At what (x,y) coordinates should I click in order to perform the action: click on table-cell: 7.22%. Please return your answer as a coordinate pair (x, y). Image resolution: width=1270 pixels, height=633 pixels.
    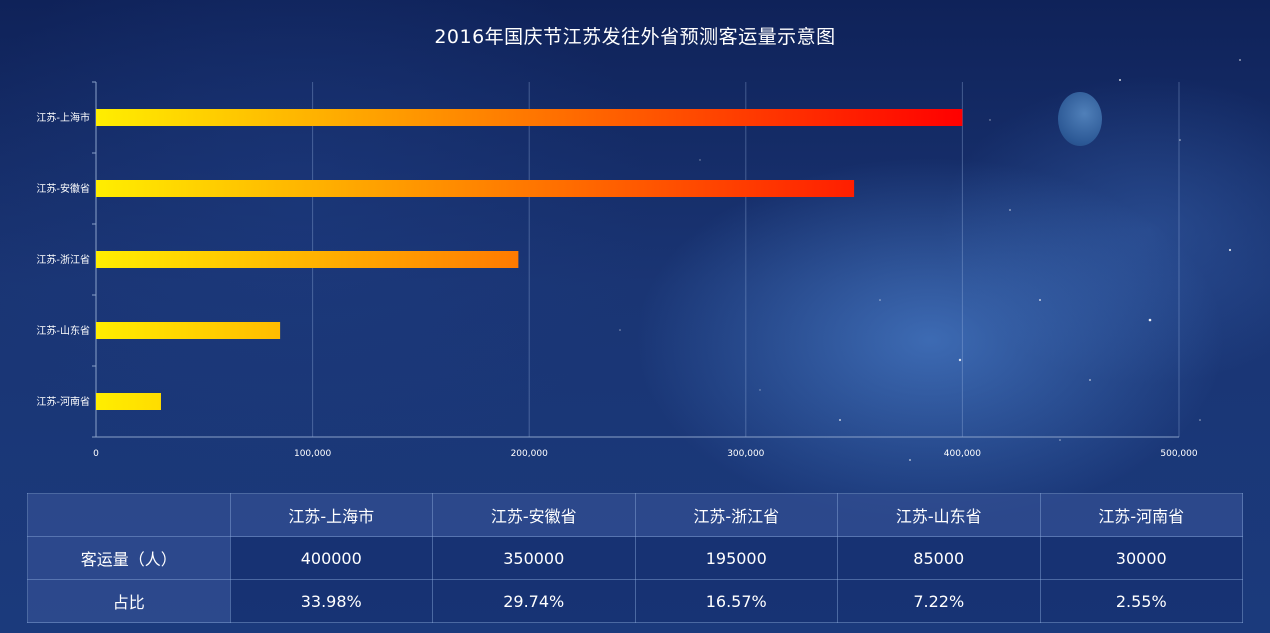
    Looking at the image, I should click on (939, 601).